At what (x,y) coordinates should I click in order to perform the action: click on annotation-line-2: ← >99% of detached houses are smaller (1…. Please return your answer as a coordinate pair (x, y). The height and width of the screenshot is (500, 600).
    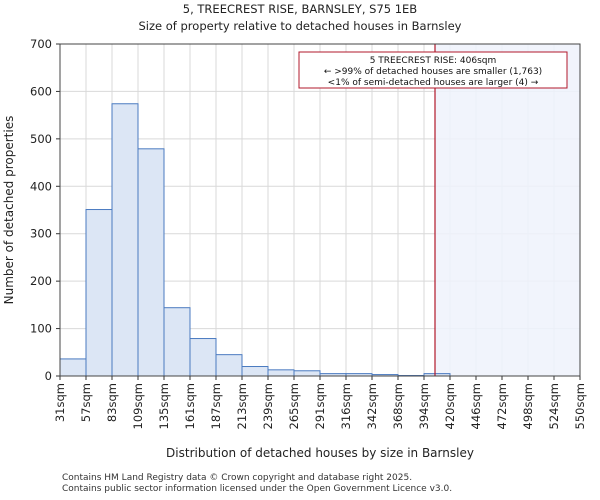
    Looking at the image, I should click on (433, 72).